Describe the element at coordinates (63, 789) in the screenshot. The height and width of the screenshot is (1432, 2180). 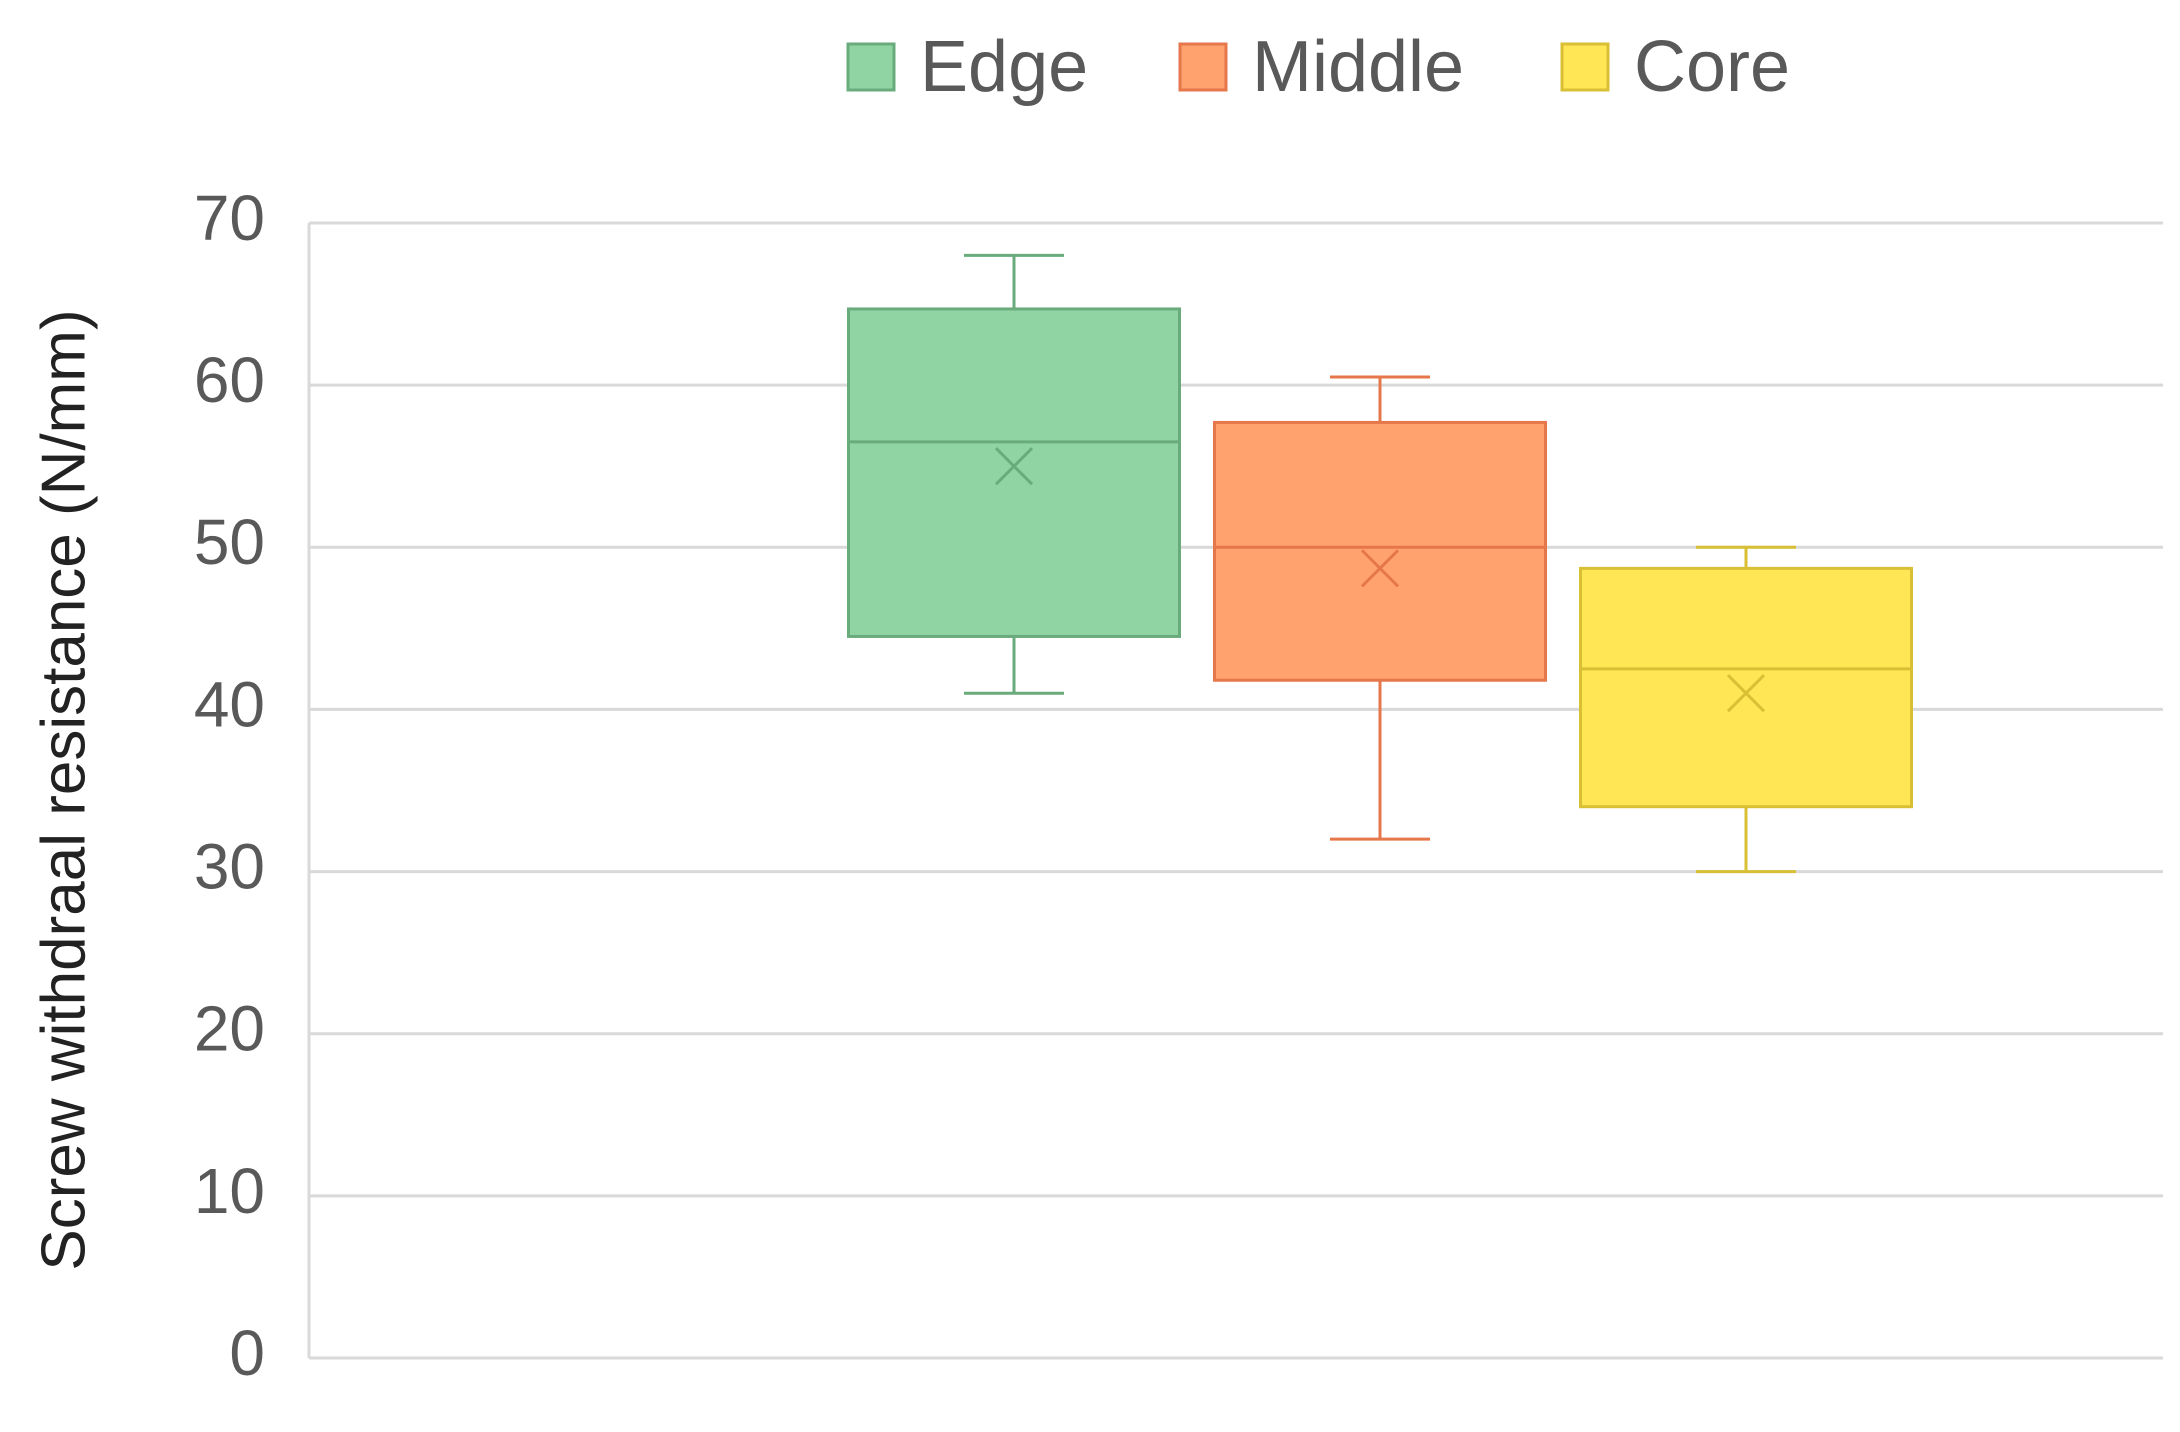
I see `y-axis-label: Screw withdraal resistance (N/mm)` at that location.